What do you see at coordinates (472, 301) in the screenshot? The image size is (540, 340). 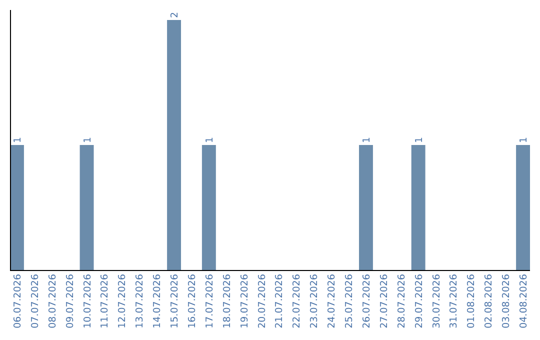 I see `x-tick-label: 01.08.2026` at bounding box center [472, 301].